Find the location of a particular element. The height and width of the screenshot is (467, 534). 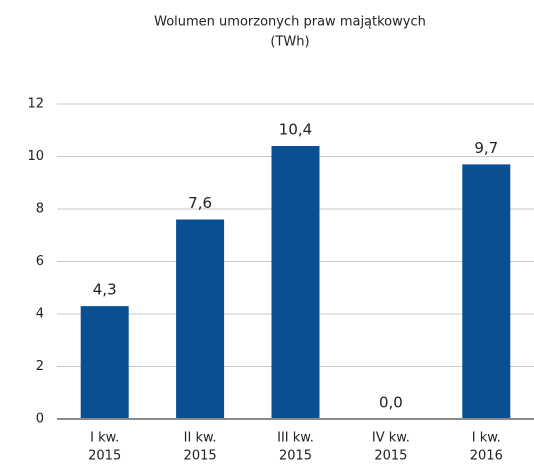

y-tick-label: 10 is located at coordinates (35, 156).